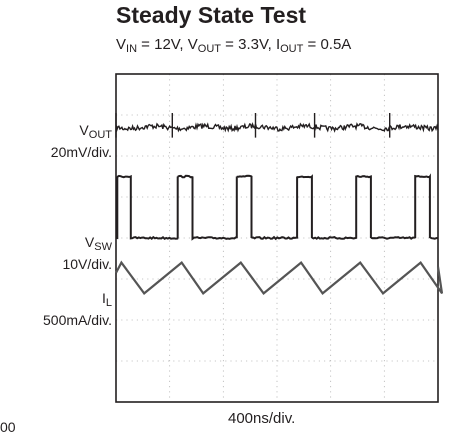 The height and width of the screenshot is (435, 466). I want to click on vout-channel-label: VOUT 20mV/div., so click(81, 141).